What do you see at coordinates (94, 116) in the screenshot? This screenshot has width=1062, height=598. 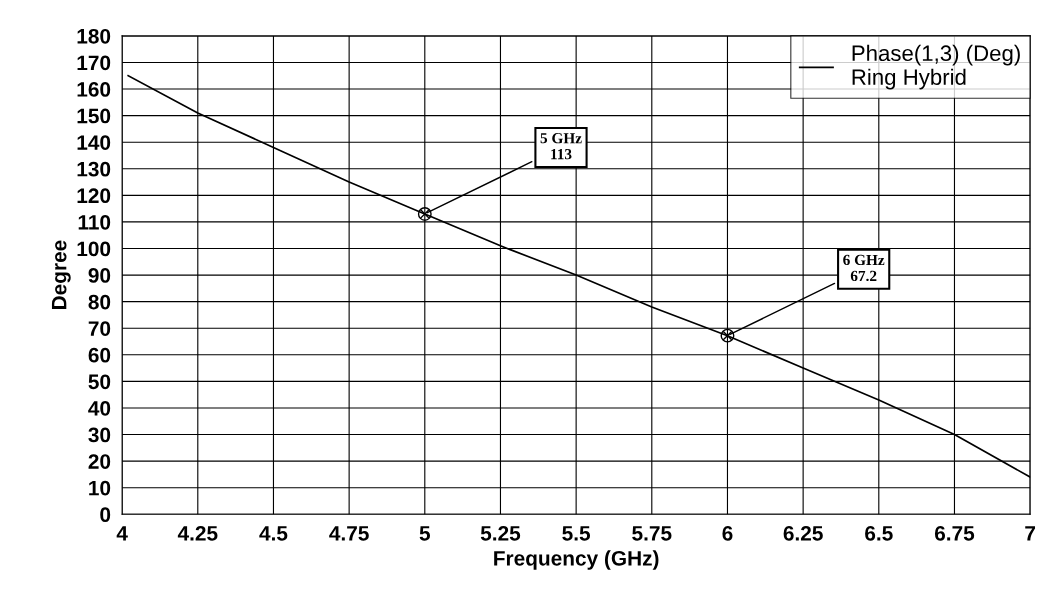 I see `y-tick-label: 150` at bounding box center [94, 116].